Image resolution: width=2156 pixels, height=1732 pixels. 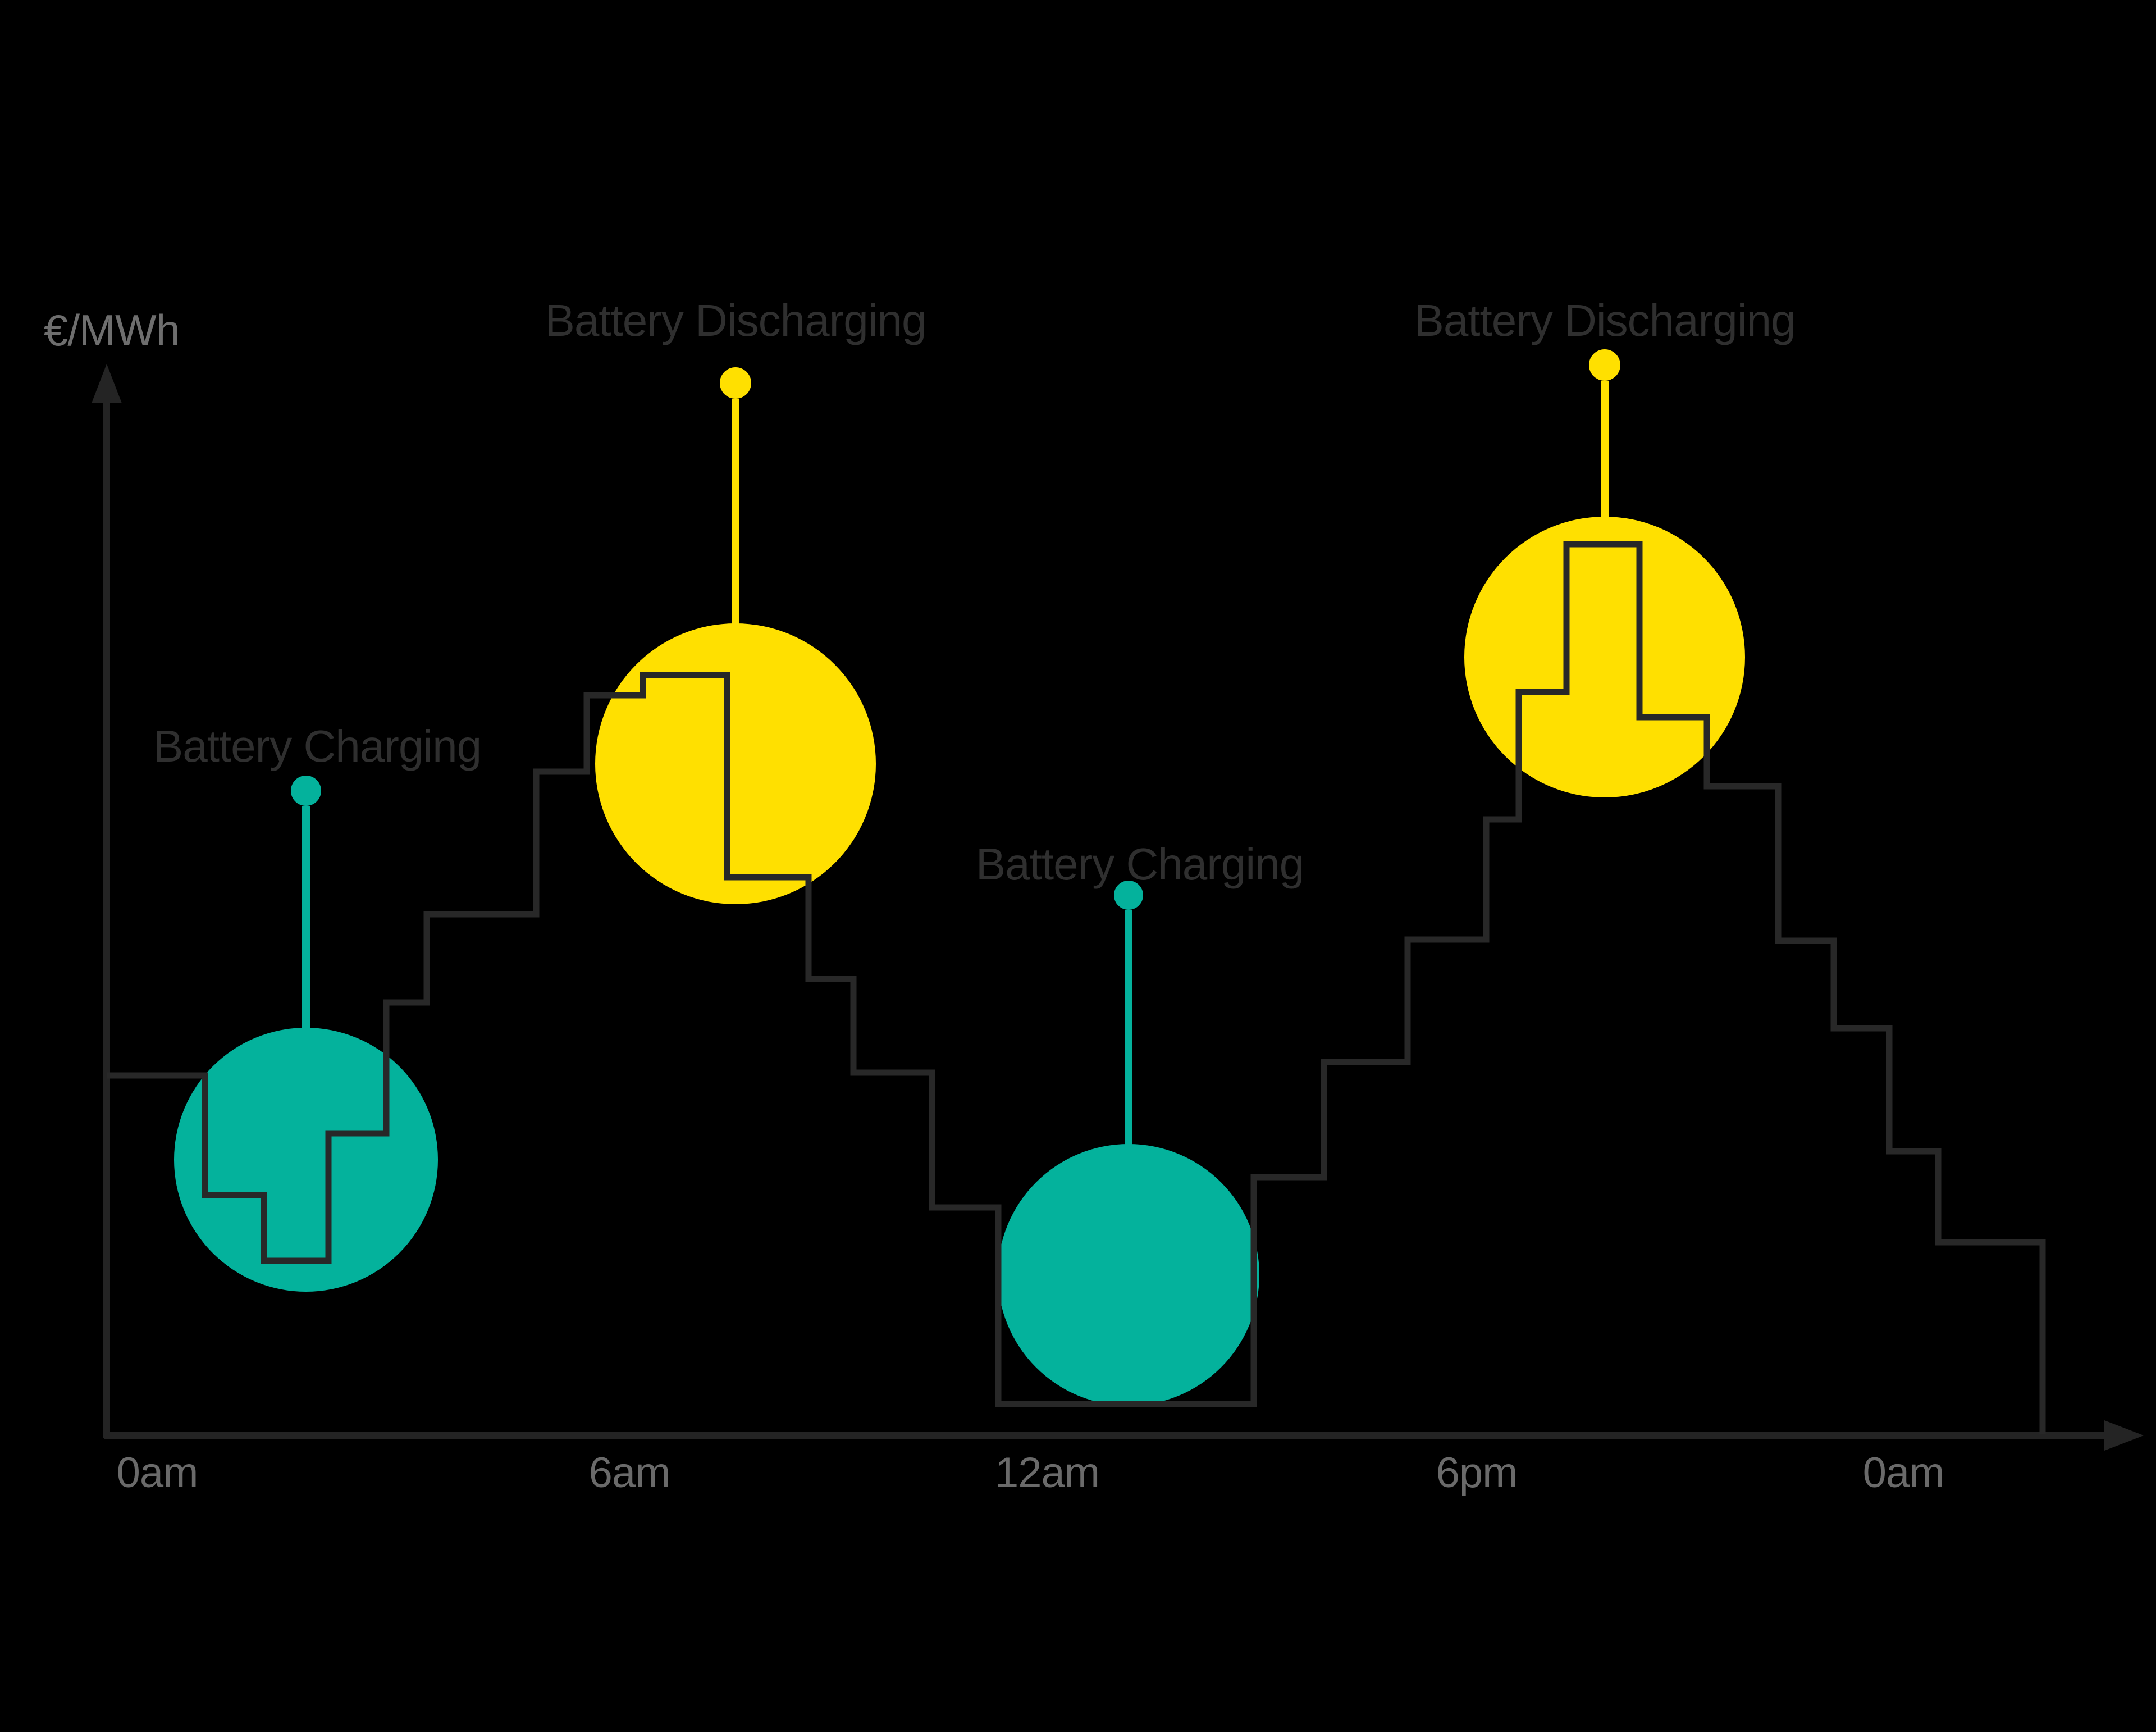 What do you see at coordinates (107, 383) in the screenshot?
I see `y-axis-arrow-icon` at bounding box center [107, 383].